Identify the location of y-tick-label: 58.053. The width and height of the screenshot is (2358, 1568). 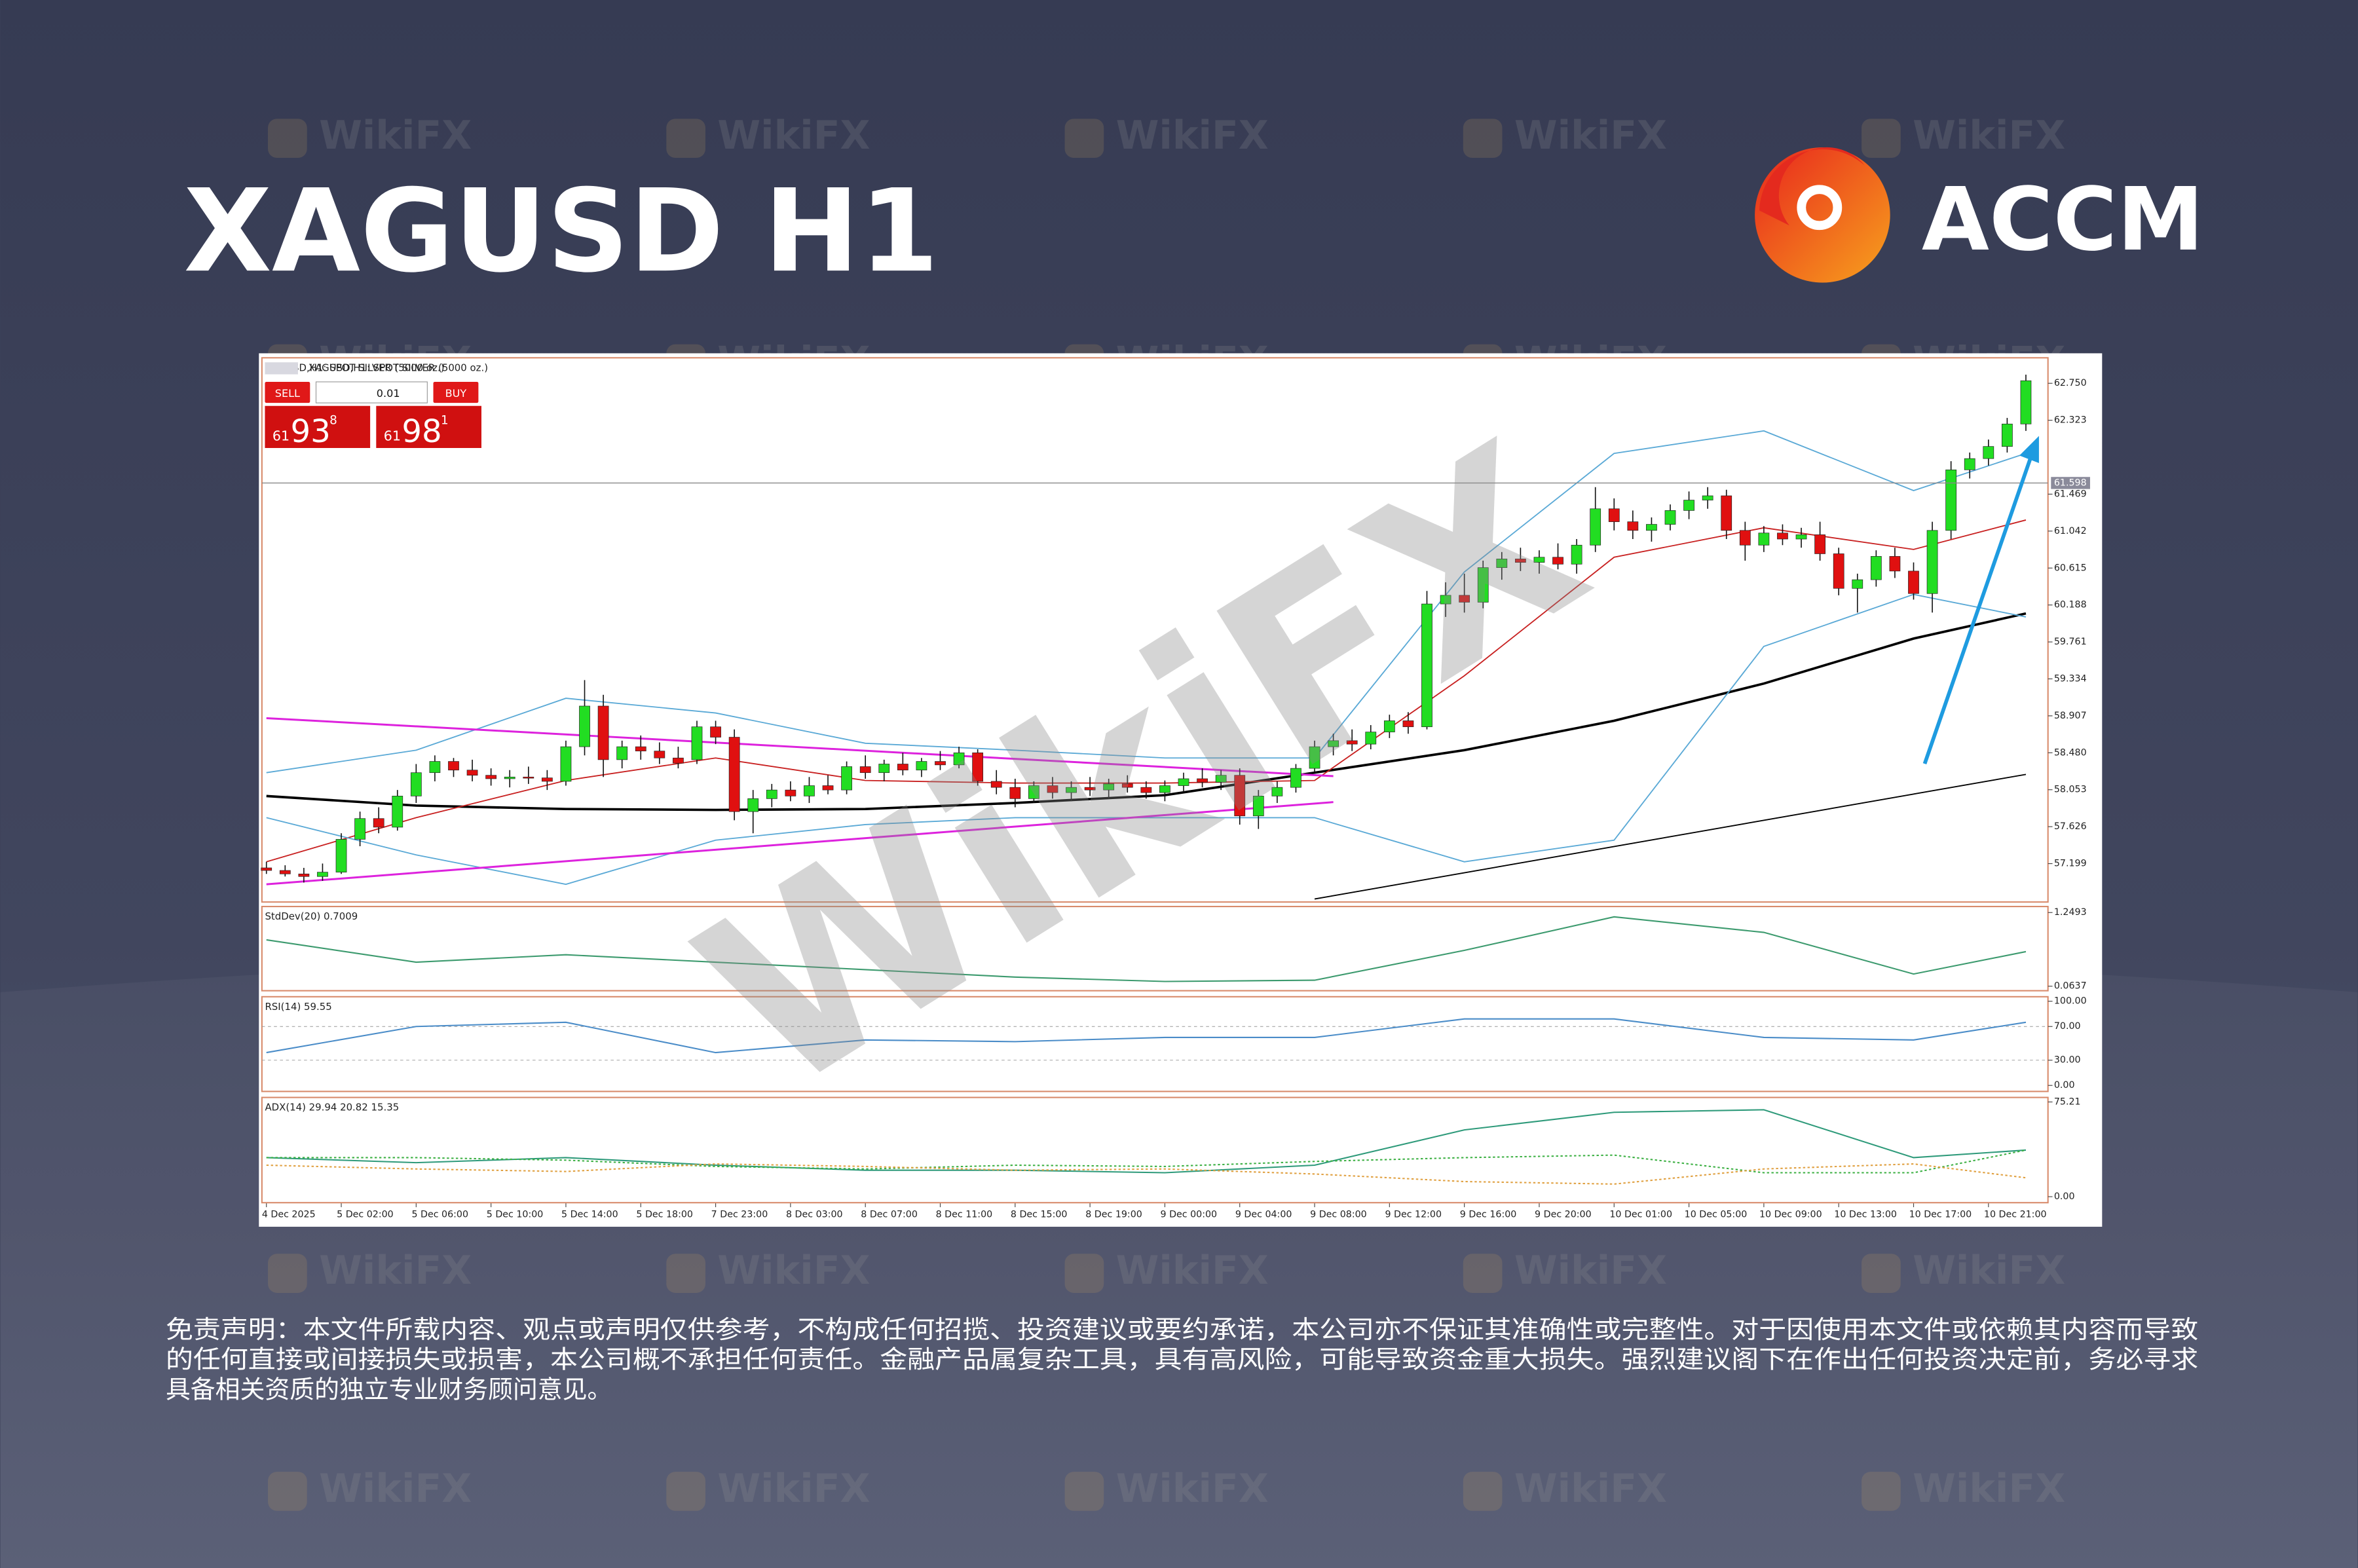
(2070, 790).